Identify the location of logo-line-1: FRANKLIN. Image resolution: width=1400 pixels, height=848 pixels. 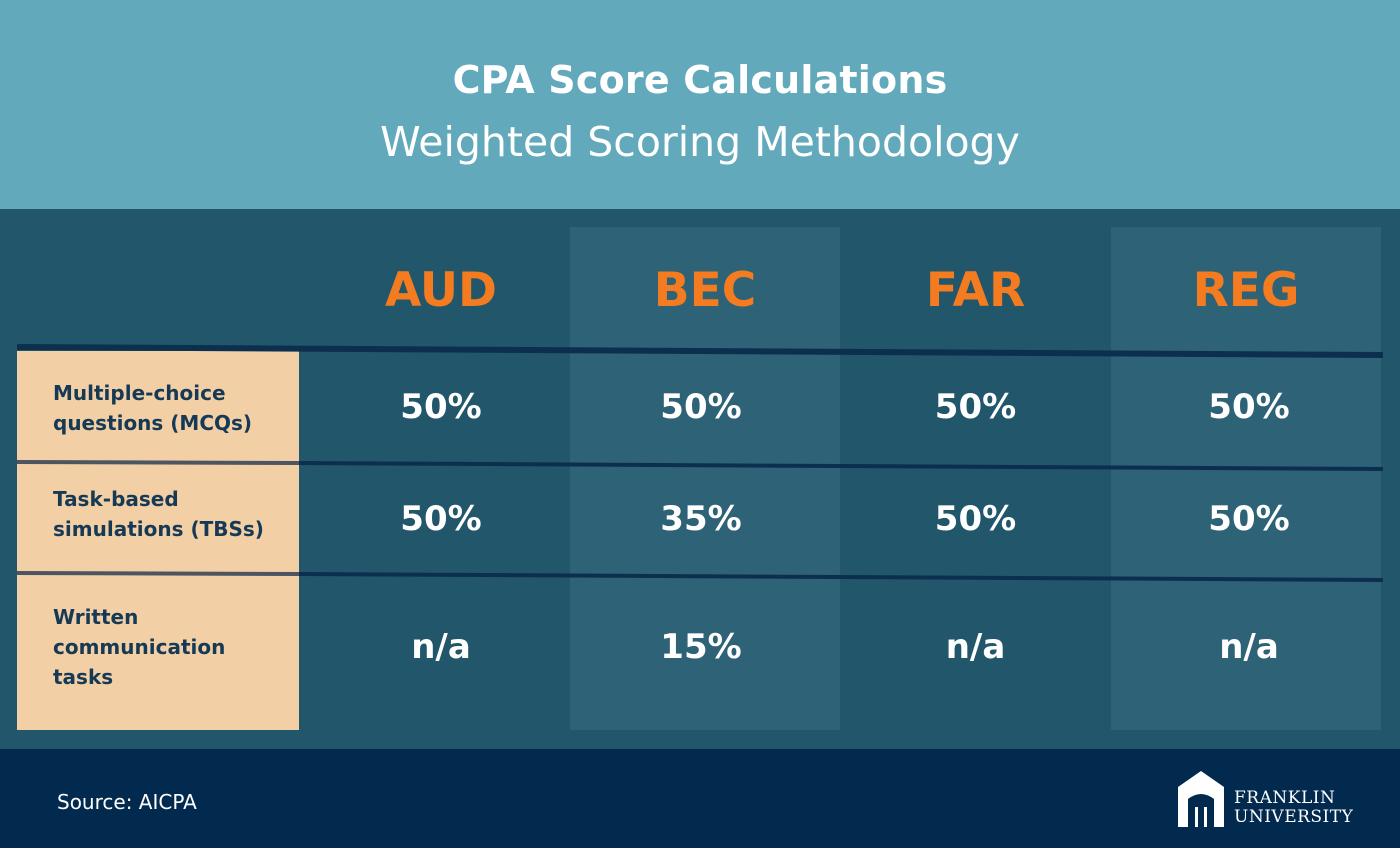
(1285, 798).